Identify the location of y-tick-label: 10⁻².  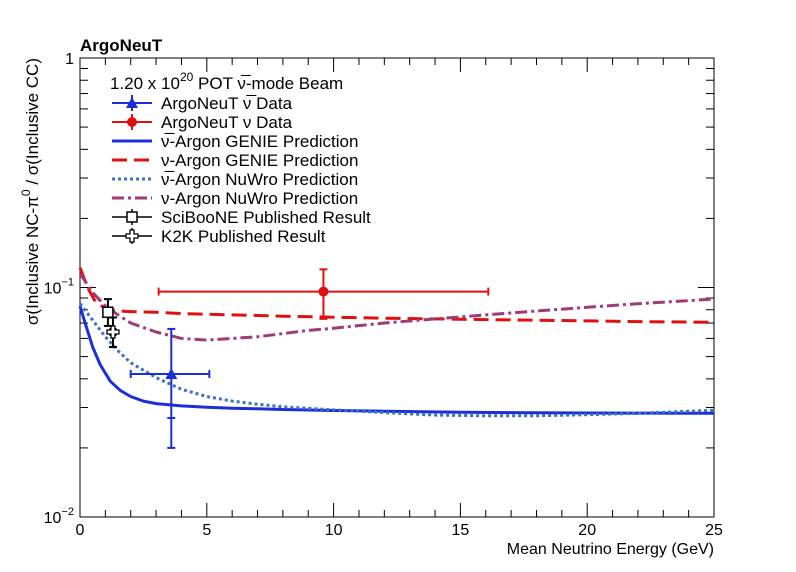
(59, 516).